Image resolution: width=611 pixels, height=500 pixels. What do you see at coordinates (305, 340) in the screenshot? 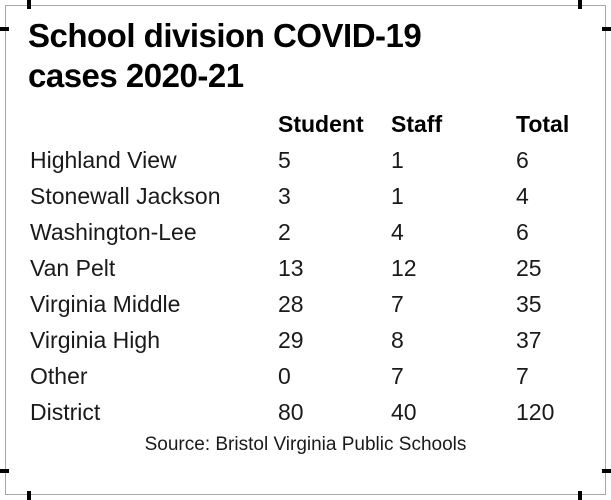
I see `table-row: Virginia High 29 8 37` at bounding box center [305, 340].